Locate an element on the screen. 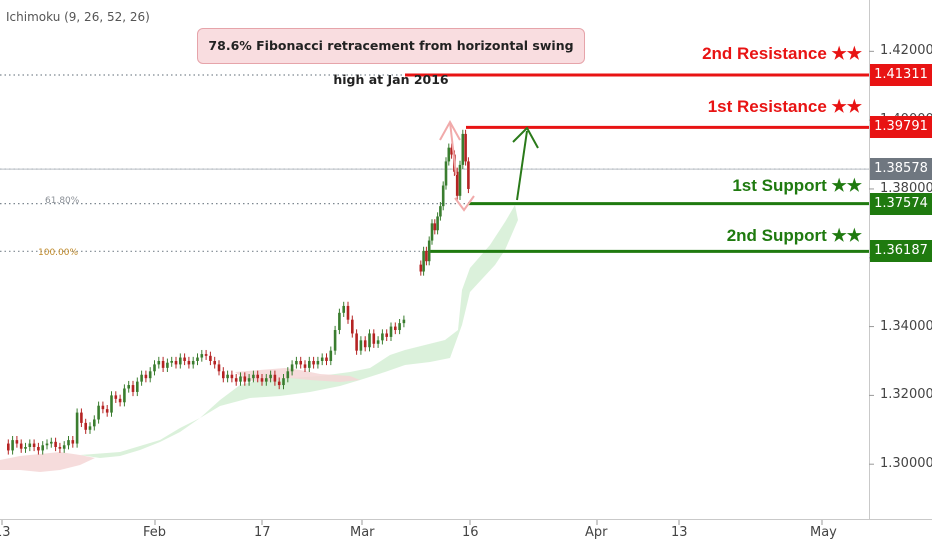  indicator-label: Ichimoku (9, 26, 52, 26) is located at coordinates (78, 17).